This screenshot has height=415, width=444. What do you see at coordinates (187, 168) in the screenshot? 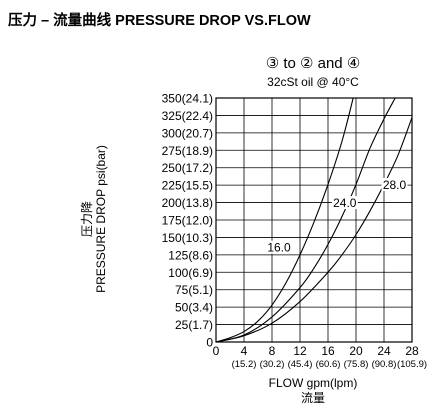
I see `y-tick-label: 250(17.2)` at bounding box center [187, 168].